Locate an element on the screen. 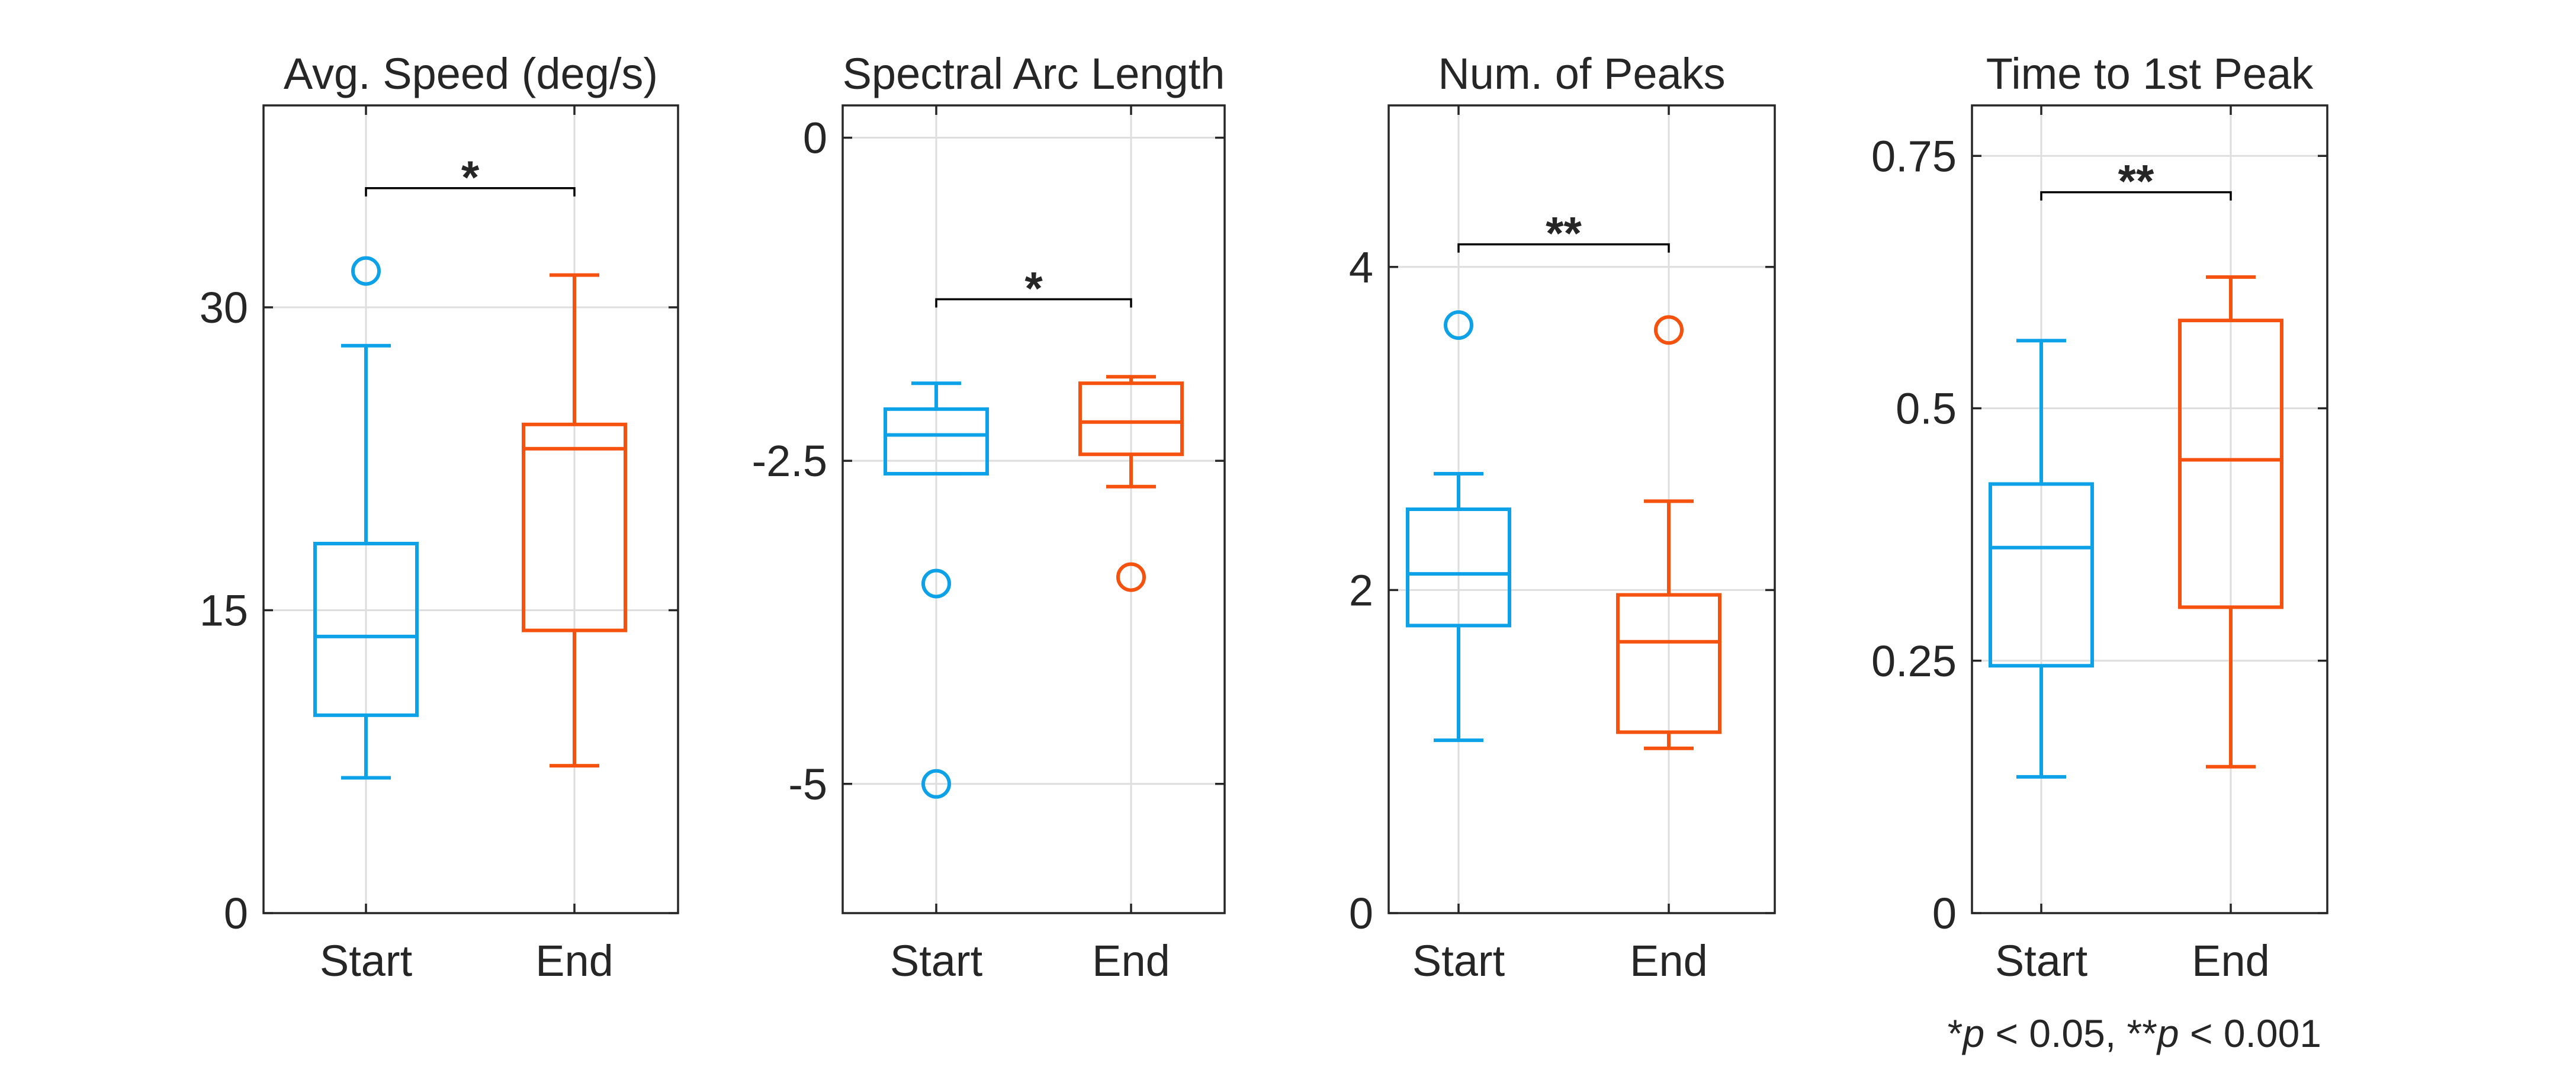 The width and height of the screenshot is (2576, 1073). y-tick-label: -5 is located at coordinates (807, 784).